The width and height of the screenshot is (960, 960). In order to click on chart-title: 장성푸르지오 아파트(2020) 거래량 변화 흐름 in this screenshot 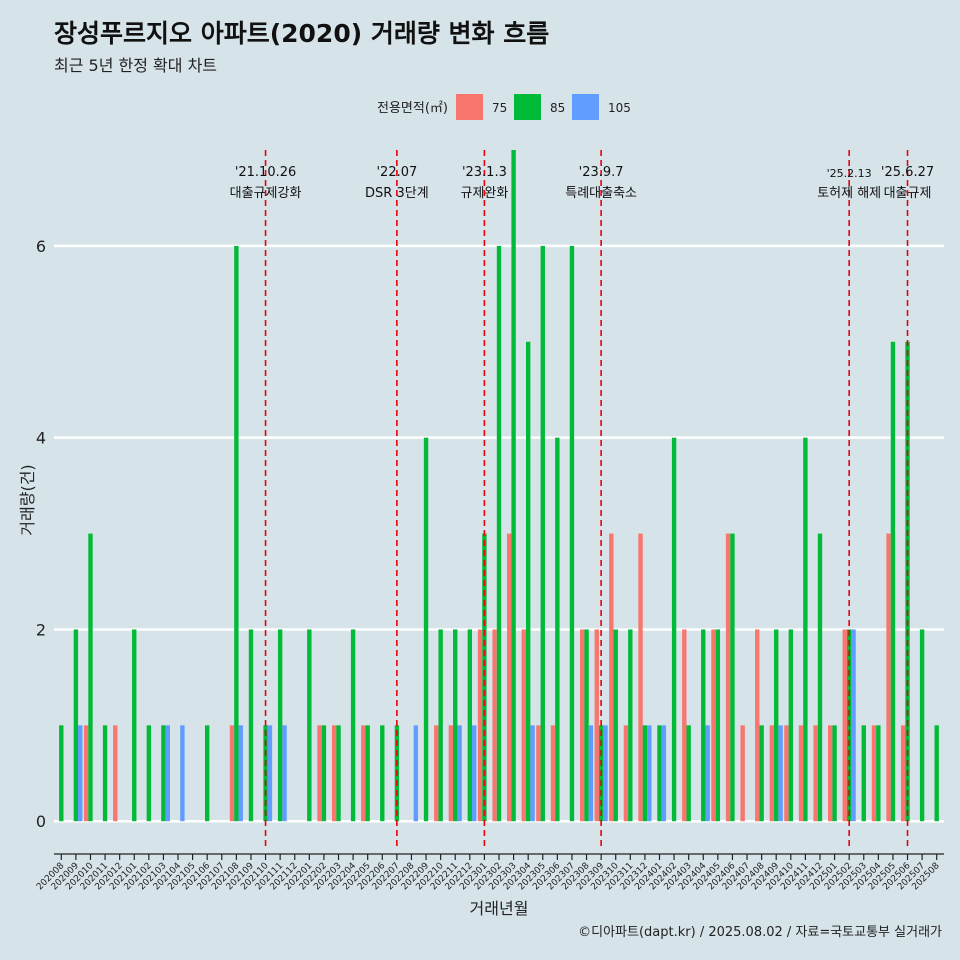, I will do `click(302, 33)`.